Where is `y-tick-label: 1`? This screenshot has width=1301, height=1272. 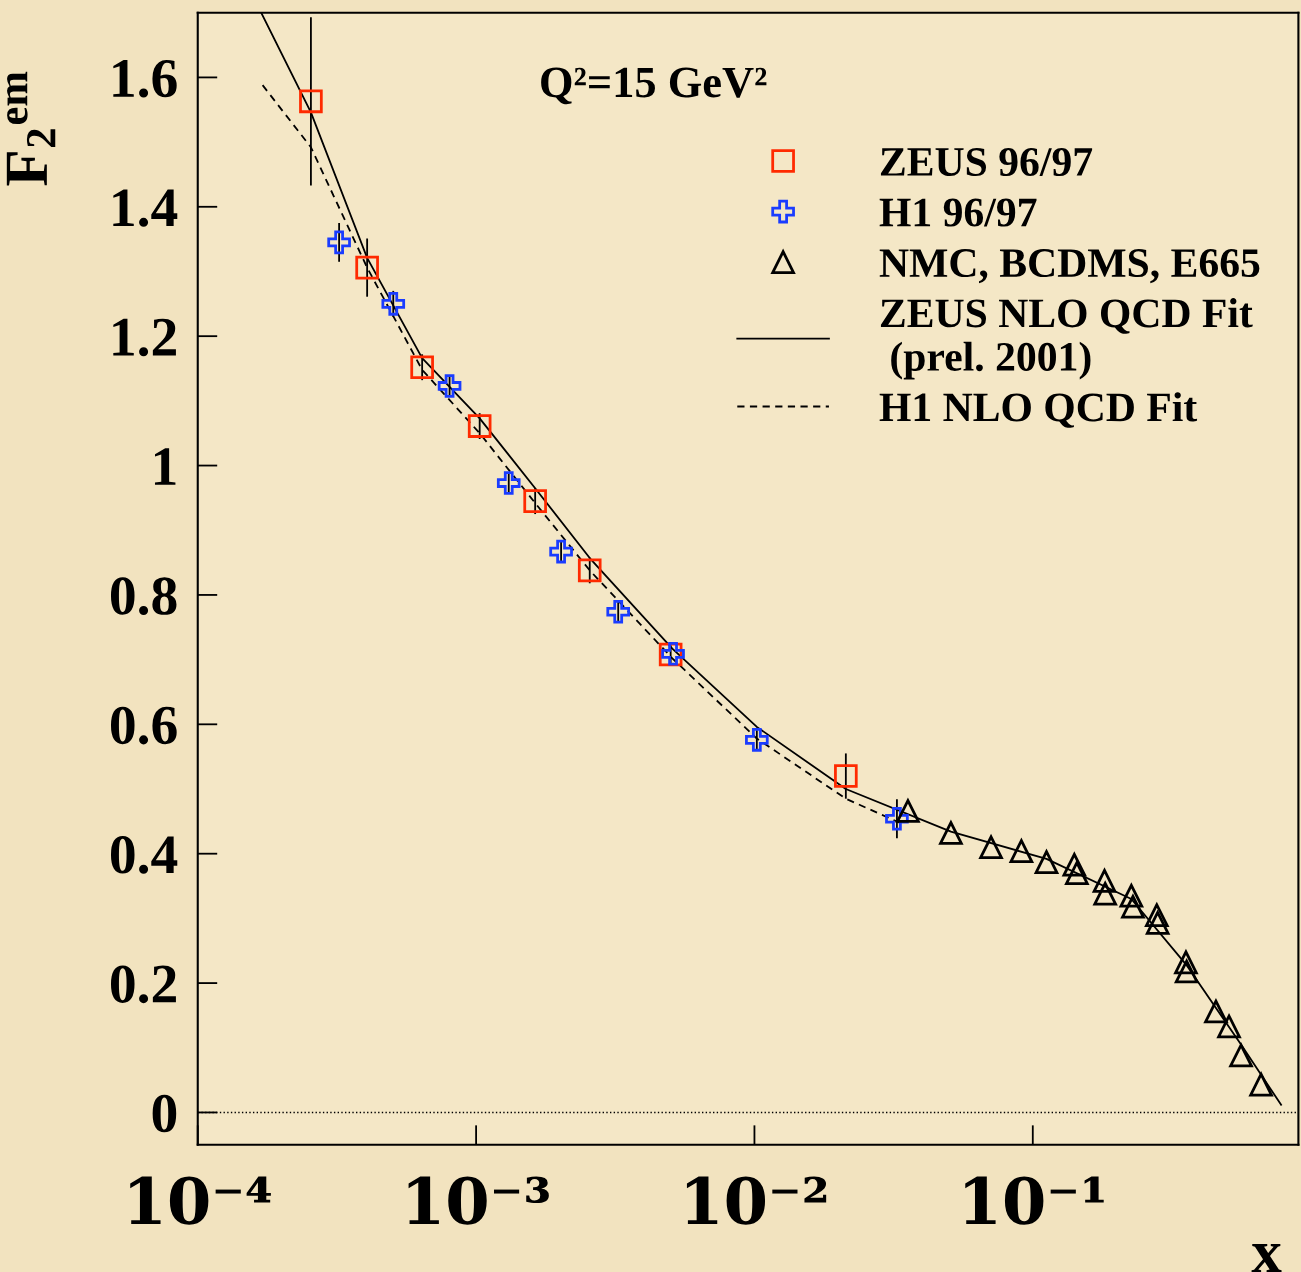 y-tick-label: 1 is located at coordinates (165, 466).